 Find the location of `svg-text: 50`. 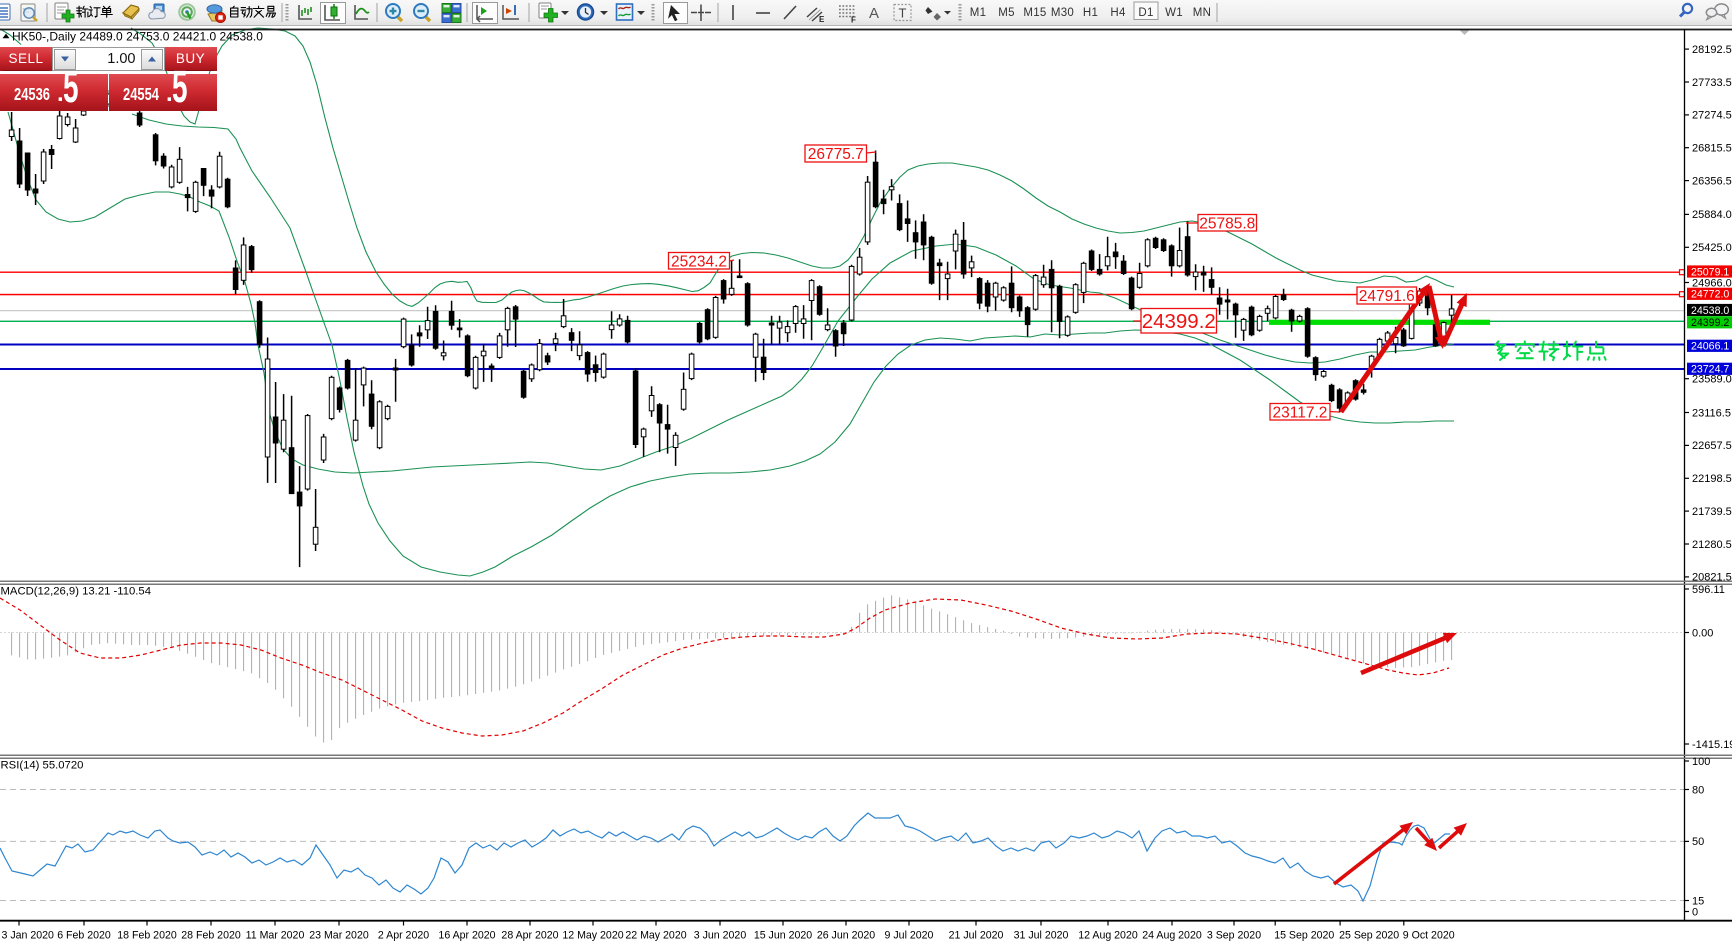

svg-text: 50 is located at coordinates (1698, 842).